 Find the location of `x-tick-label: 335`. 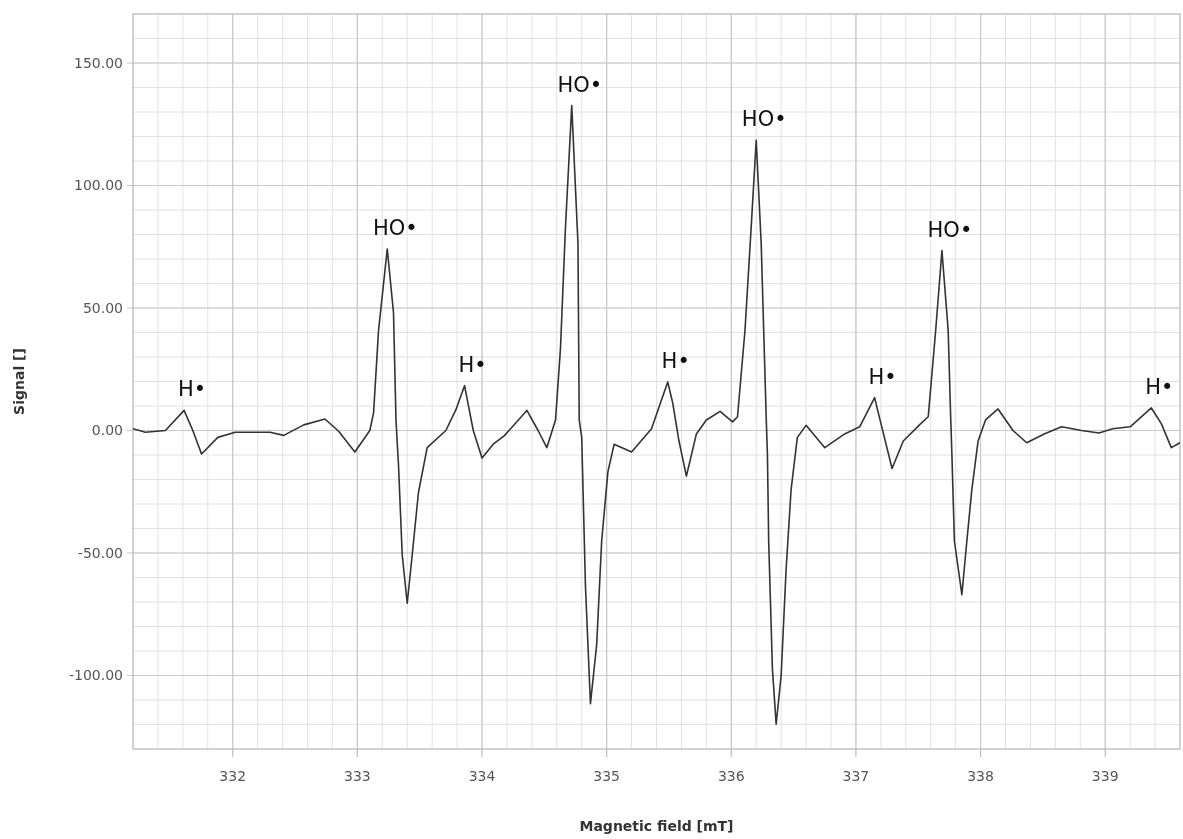

x-tick-label: 335 is located at coordinates (607, 776).